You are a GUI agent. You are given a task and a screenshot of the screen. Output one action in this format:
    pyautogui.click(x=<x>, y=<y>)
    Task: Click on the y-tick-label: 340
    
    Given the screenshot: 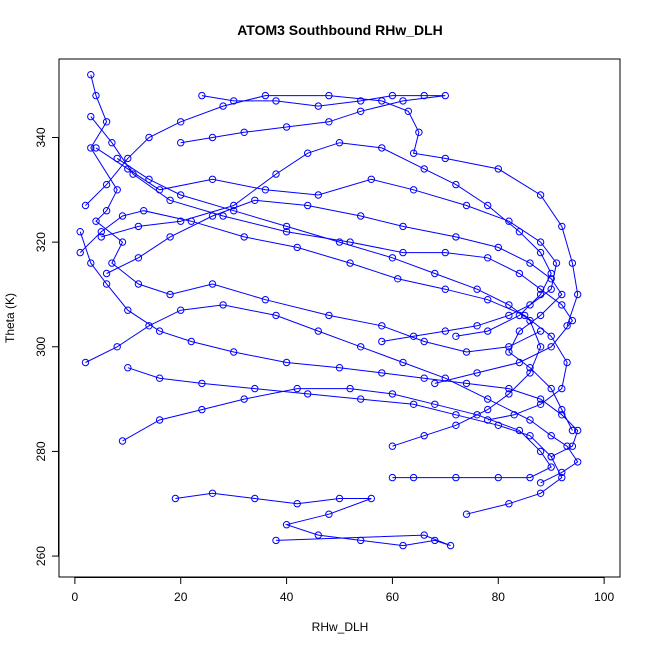 What is the action you would take?
    pyautogui.click(x=41, y=137)
    